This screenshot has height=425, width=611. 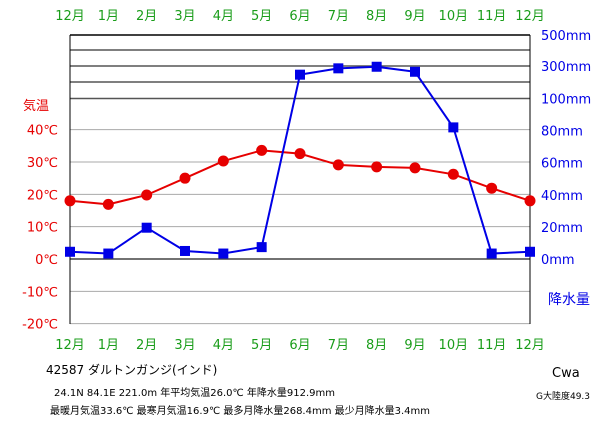 What do you see at coordinates (108, 16) in the screenshot?
I see `month-label-top: 1月` at bounding box center [108, 16].